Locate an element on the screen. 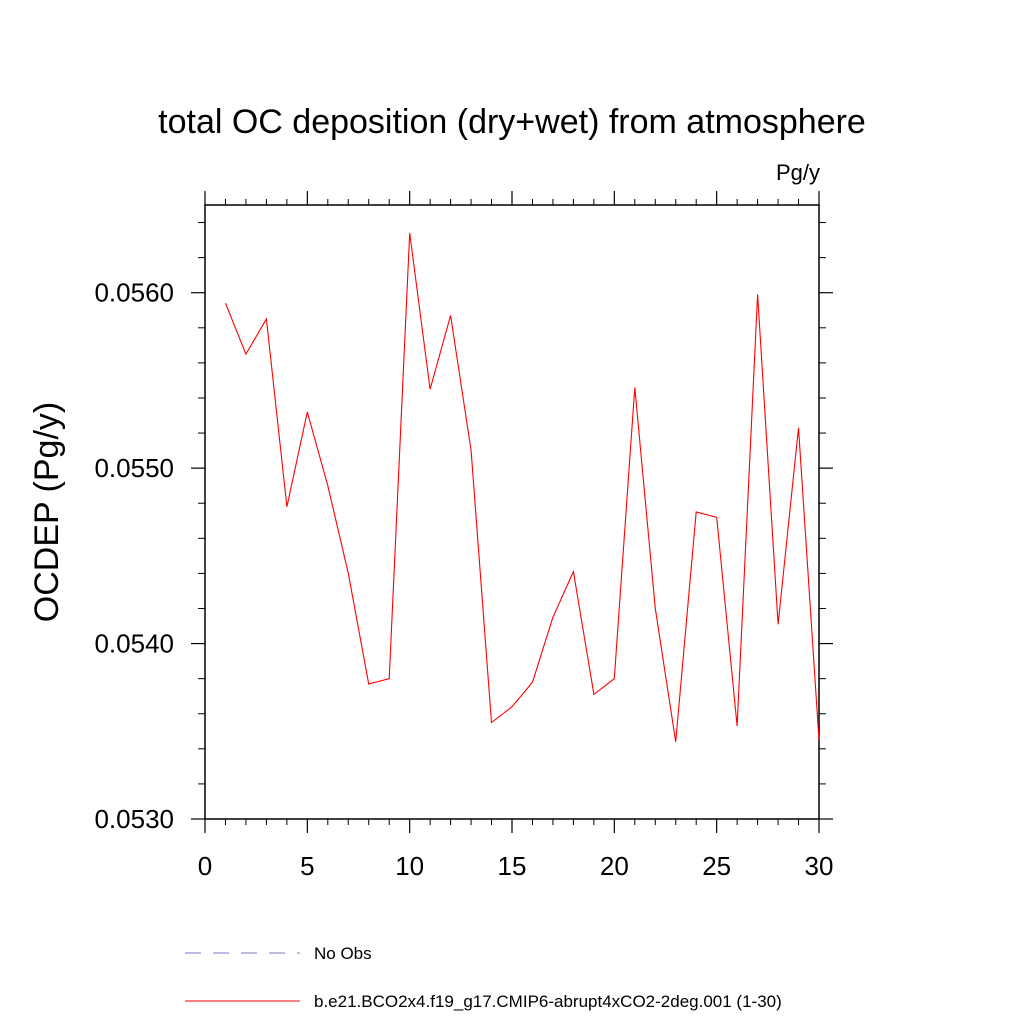 The height and width of the screenshot is (1024, 1024). x-tick-label: 15 is located at coordinates (512, 866).